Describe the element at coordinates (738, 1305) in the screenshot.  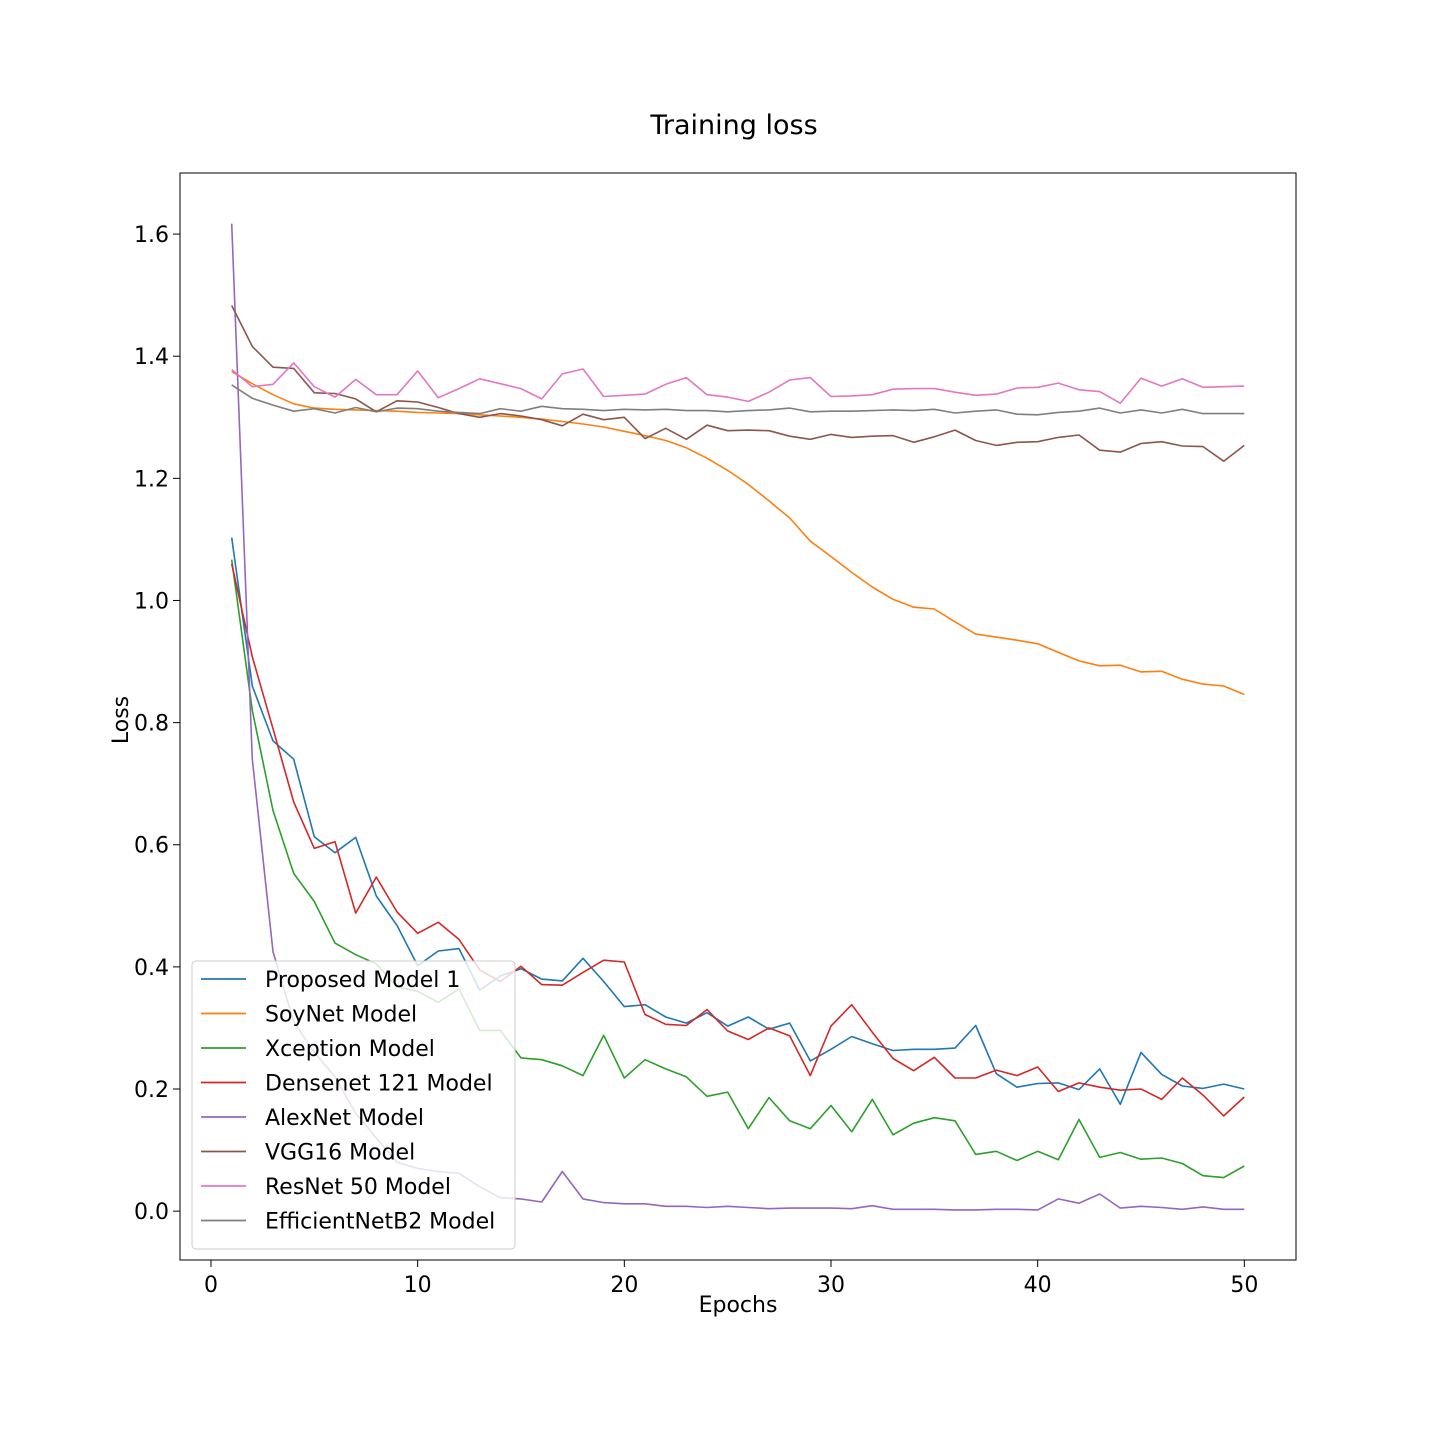
I see `x-axis-title: Epochs` at that location.